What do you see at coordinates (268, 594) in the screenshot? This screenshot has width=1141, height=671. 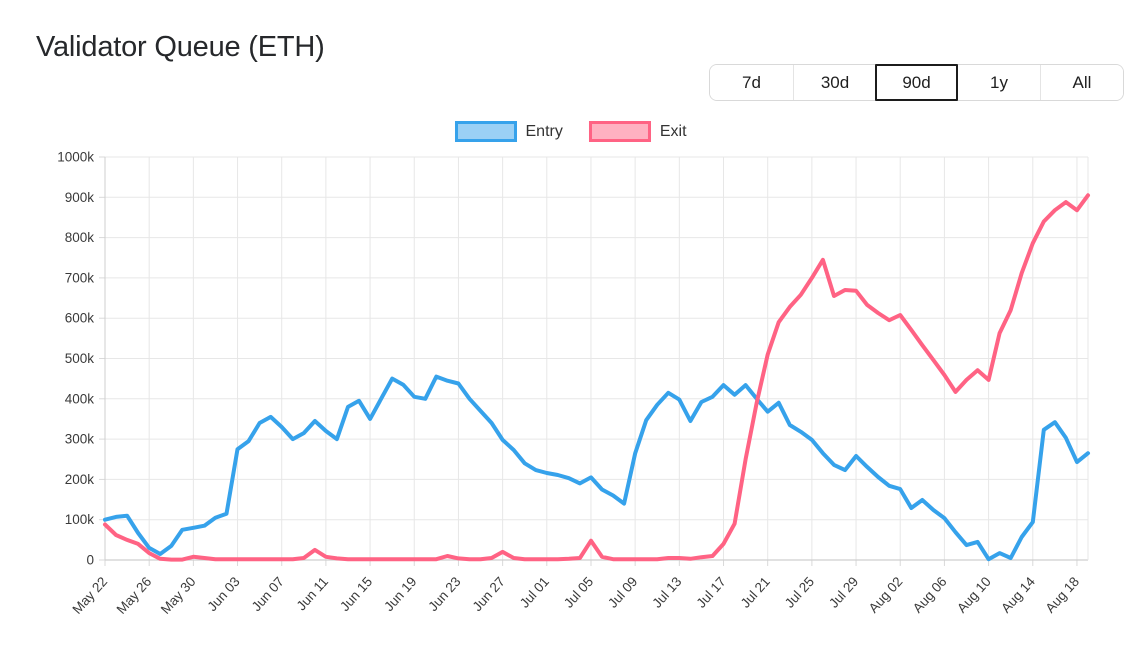 I see `x-axis-tick-label: Jun 07` at bounding box center [268, 594].